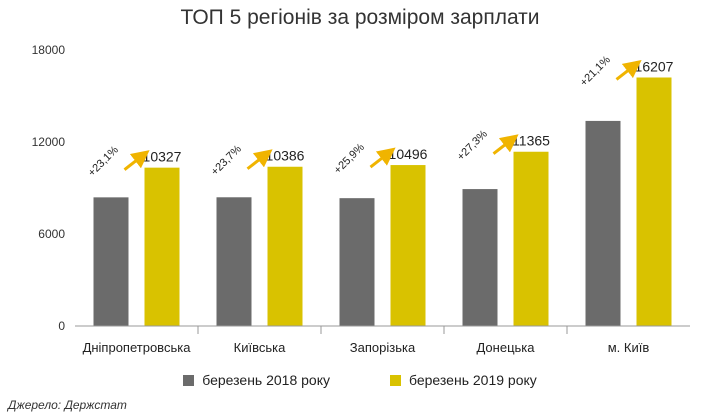 This screenshot has width=720, height=420. I want to click on y-tick-label: 6000, so click(51, 234).